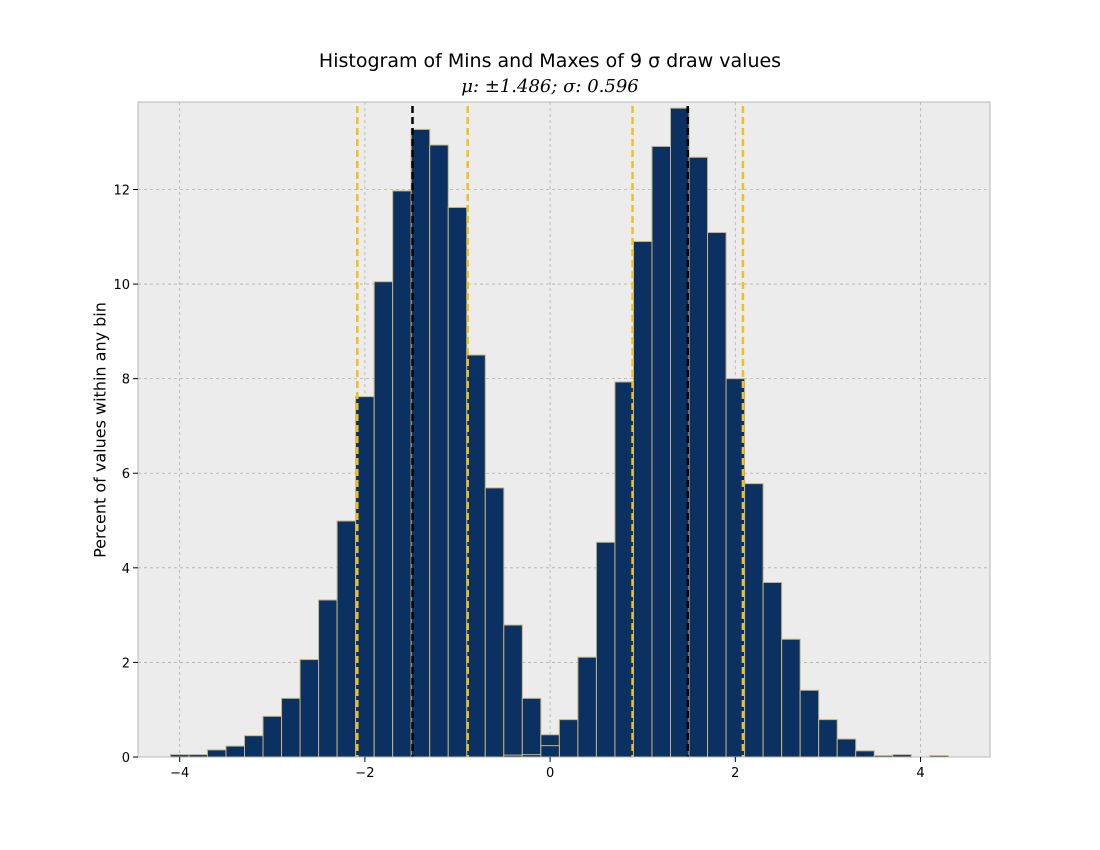  Describe the element at coordinates (126, 474) in the screenshot. I see `y-tick-label: 6` at that location.